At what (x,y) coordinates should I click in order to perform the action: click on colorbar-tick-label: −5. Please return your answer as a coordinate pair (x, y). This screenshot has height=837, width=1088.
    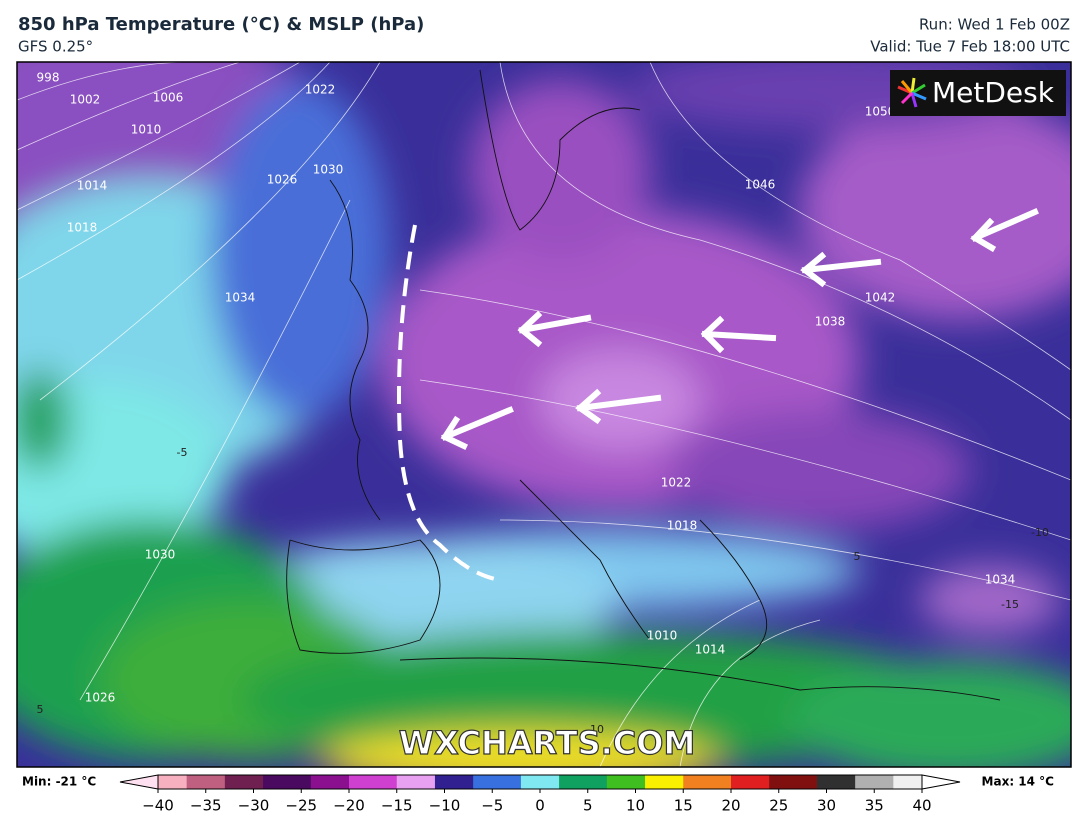
    Looking at the image, I should click on (492, 806).